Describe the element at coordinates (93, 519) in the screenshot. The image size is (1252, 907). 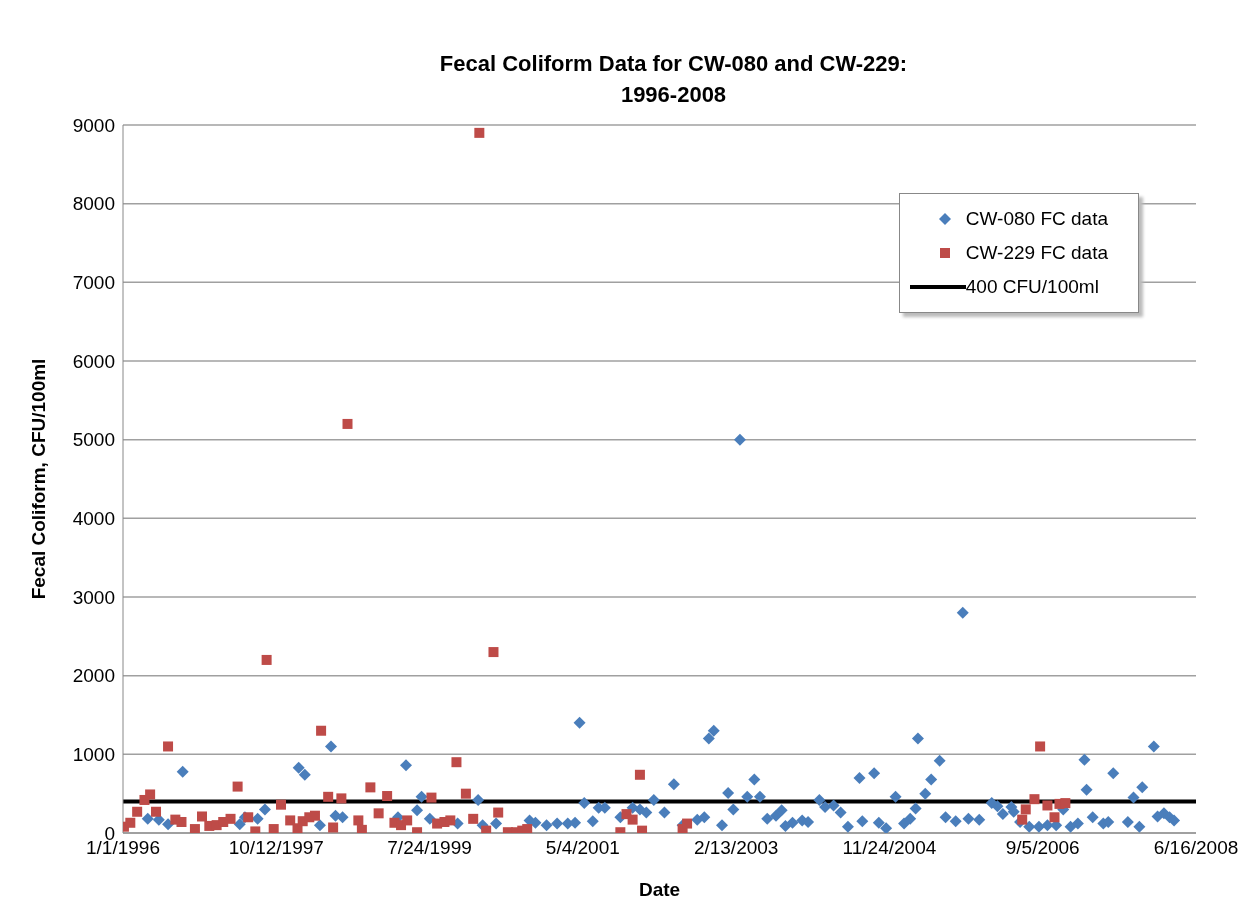
I see `y-tick-label: 4000` at that location.